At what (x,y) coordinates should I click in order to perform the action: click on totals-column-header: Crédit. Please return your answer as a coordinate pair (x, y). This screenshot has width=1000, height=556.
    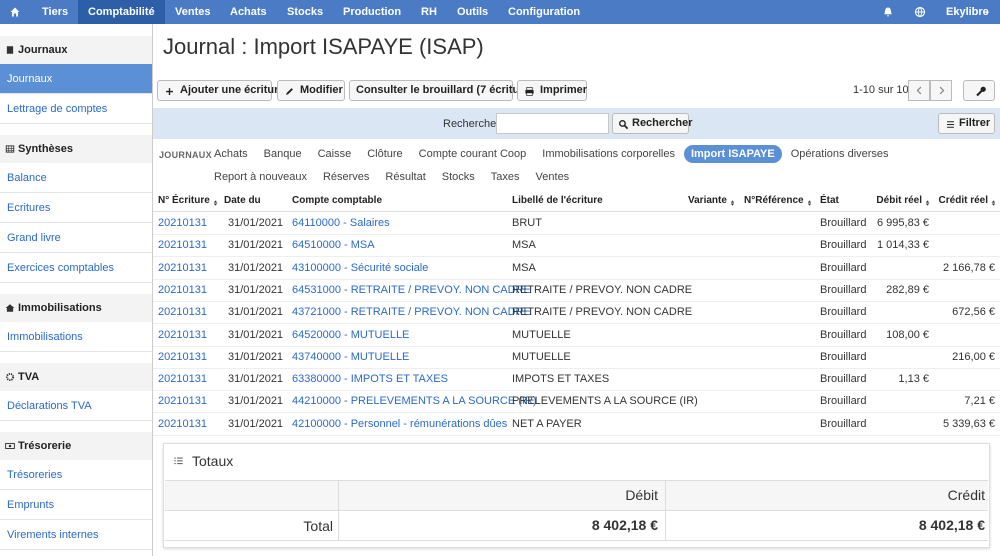
    Looking at the image, I should click on (966, 495).